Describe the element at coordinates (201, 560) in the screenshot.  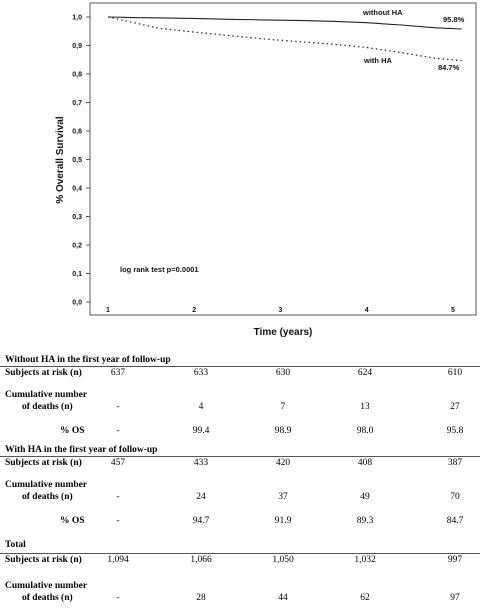
I see `table-cell: 1,066` at that location.